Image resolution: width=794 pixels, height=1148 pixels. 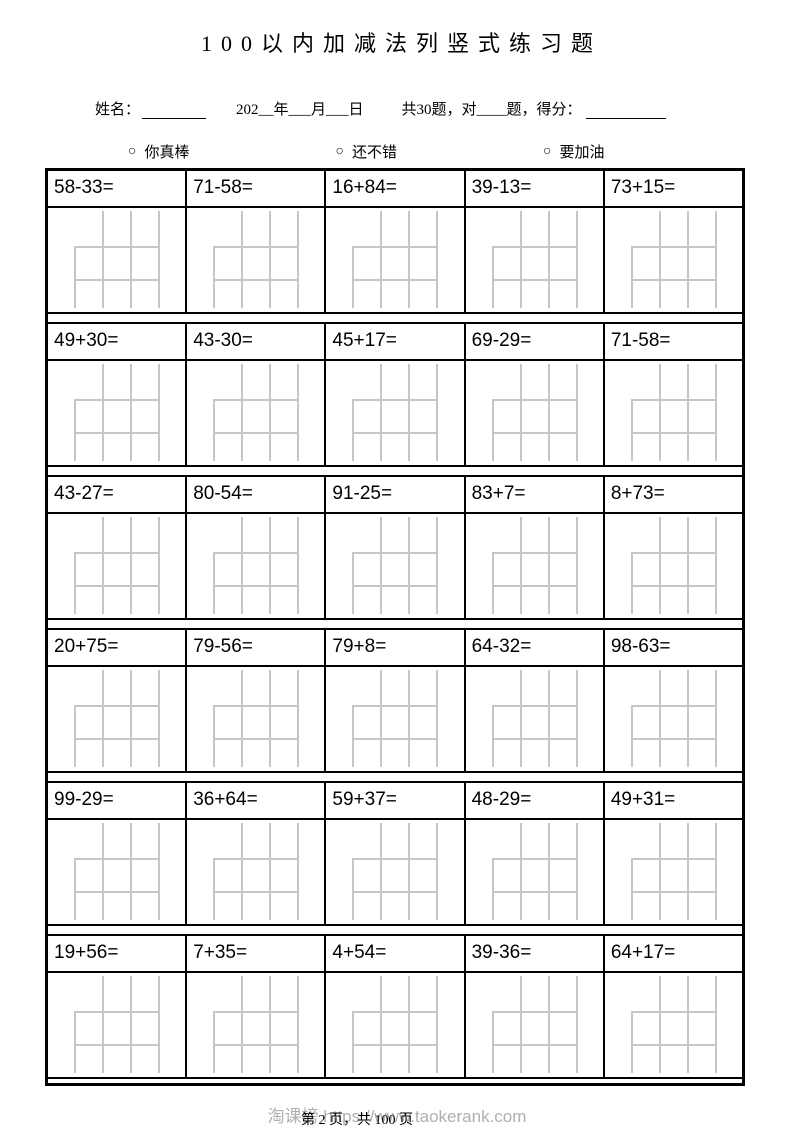 I want to click on problem-cell: 8+73=, so click(x=637, y=493).